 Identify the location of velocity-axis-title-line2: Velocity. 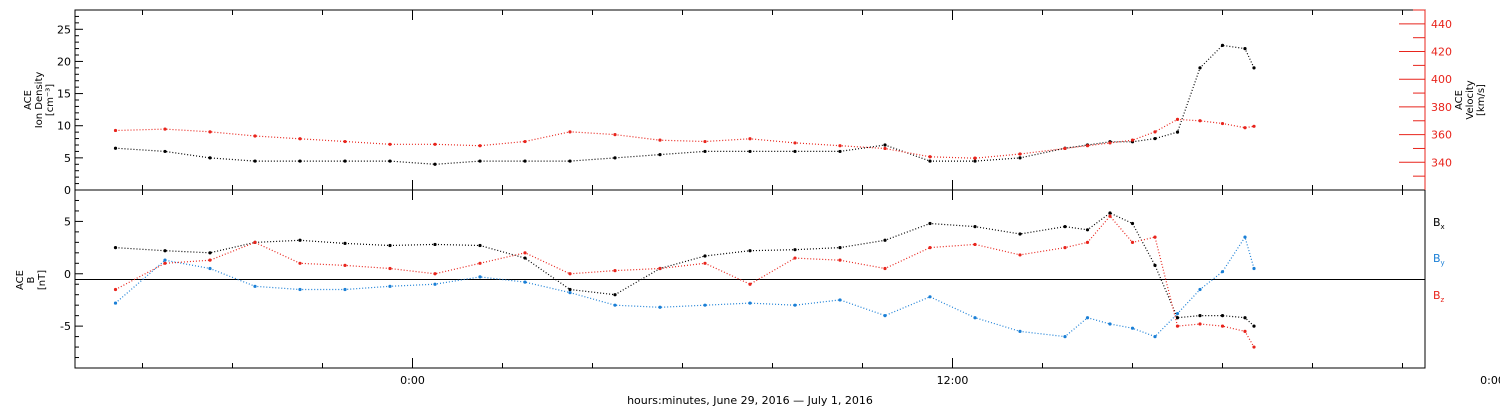
(1470, 99).